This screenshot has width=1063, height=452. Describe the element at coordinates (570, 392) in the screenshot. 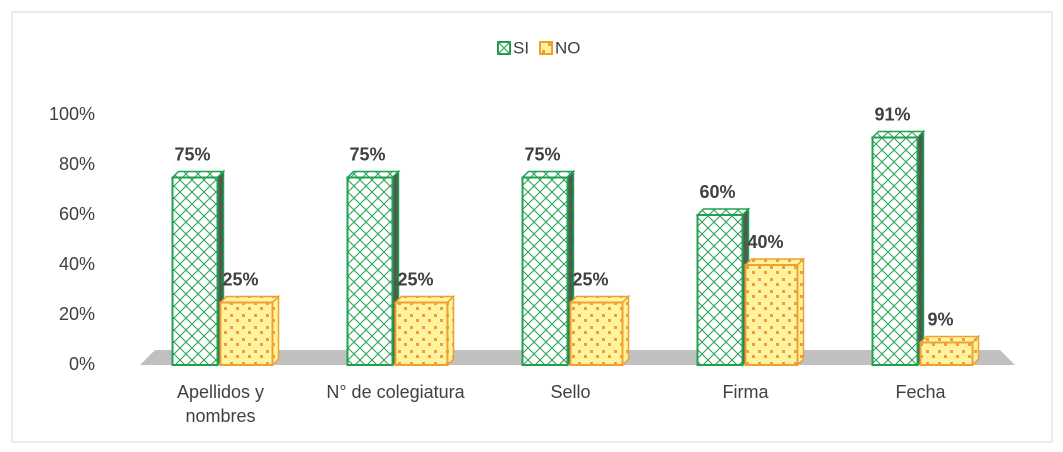

I see `x-tick-label: Sello` at that location.